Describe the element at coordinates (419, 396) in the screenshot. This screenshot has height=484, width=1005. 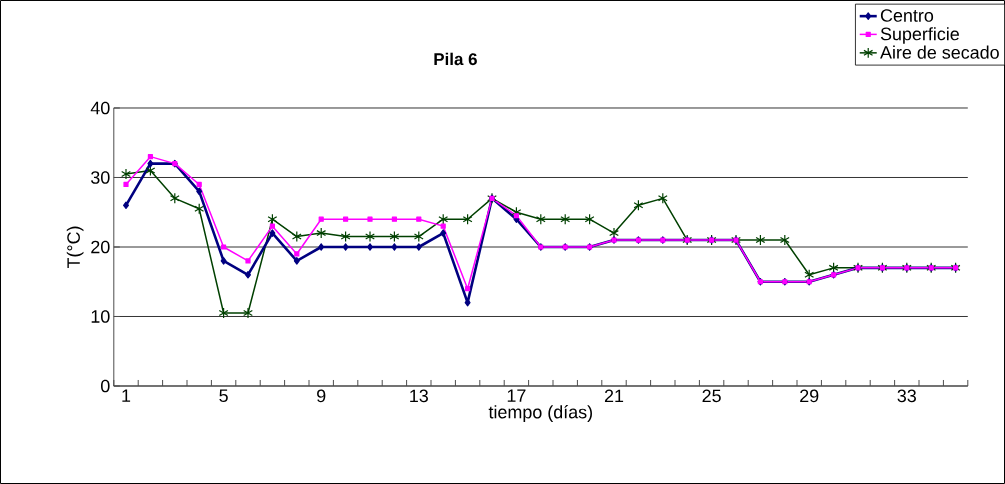
I see `x-tick-label: 13` at that location.